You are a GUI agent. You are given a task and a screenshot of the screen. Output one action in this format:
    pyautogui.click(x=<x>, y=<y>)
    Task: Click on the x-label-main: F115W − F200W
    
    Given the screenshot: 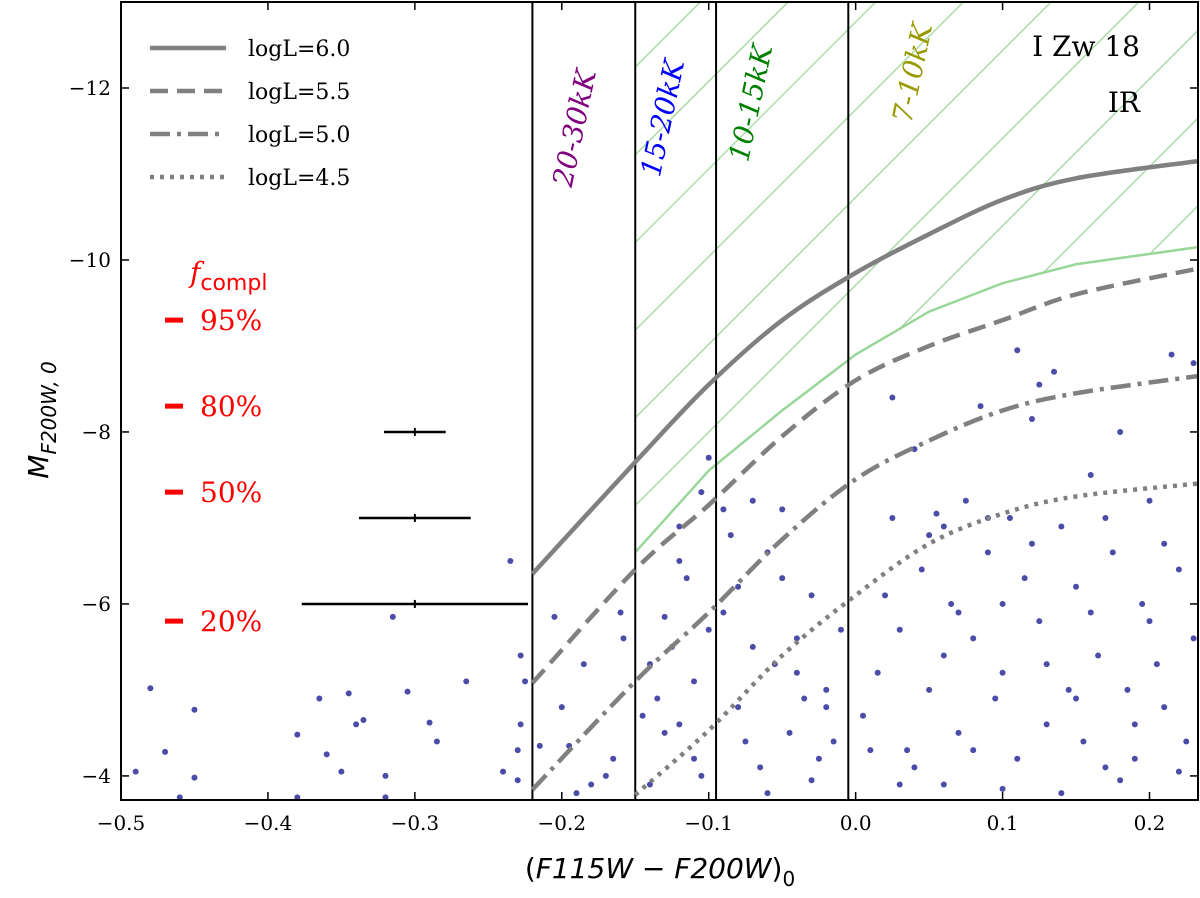 What is the action you would take?
    pyautogui.click(x=654, y=868)
    